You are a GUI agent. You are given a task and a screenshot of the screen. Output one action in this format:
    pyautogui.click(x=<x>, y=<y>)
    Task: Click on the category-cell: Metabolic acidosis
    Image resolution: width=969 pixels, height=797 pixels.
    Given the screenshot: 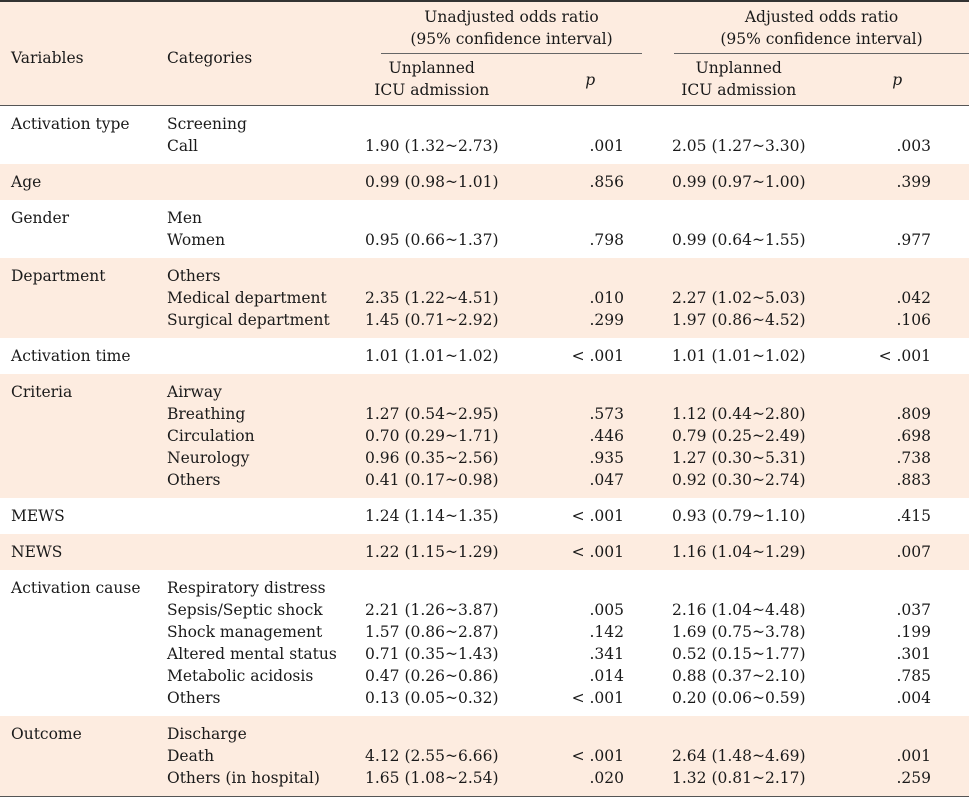 What is the action you would take?
    pyautogui.click(x=256, y=676)
    